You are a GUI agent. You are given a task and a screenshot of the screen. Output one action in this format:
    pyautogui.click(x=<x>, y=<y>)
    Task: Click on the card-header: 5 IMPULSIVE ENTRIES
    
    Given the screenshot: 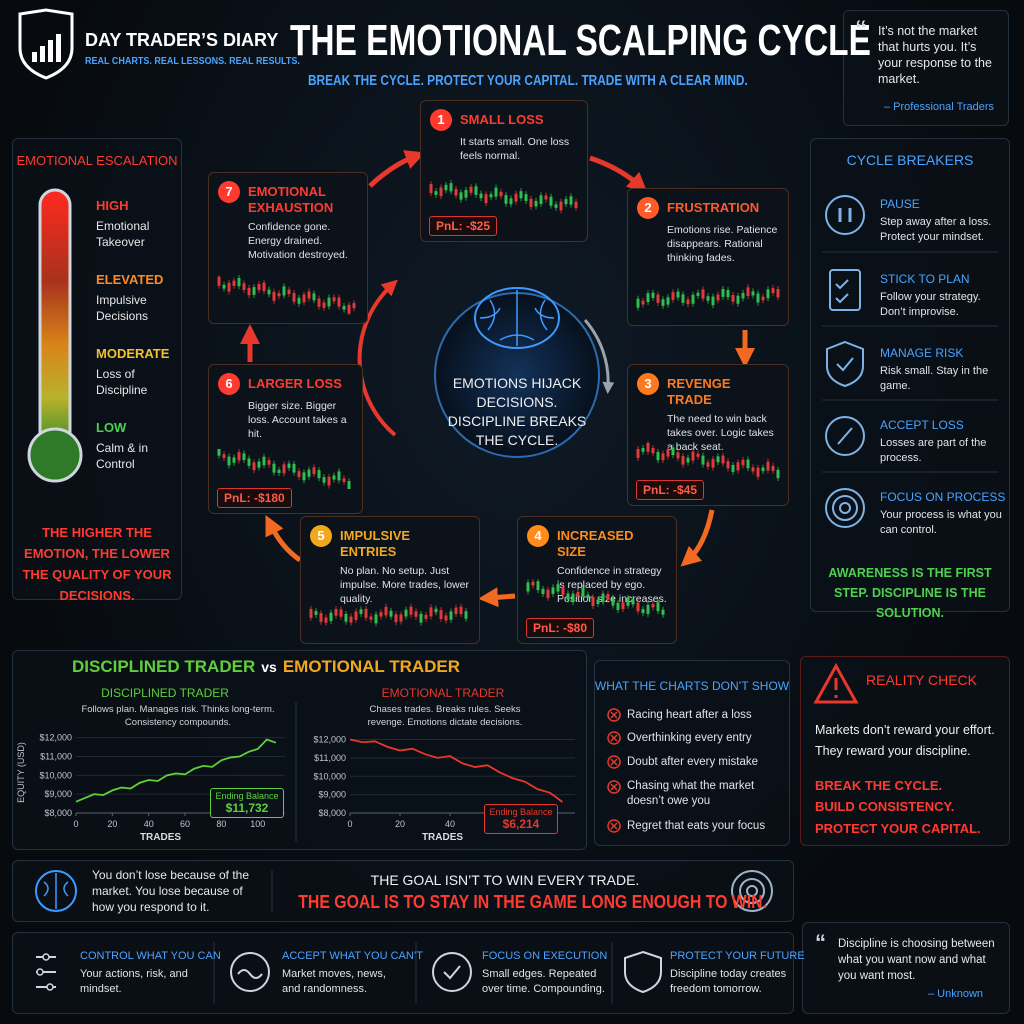 What is the action you would take?
    pyautogui.click(x=390, y=542)
    